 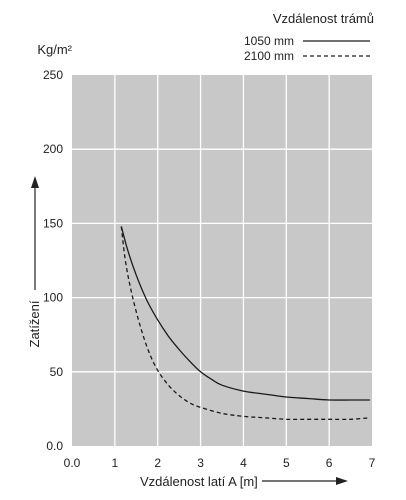 What do you see at coordinates (54, 49) in the screenshot?
I see `y-unit-label: Kg/m²` at bounding box center [54, 49].